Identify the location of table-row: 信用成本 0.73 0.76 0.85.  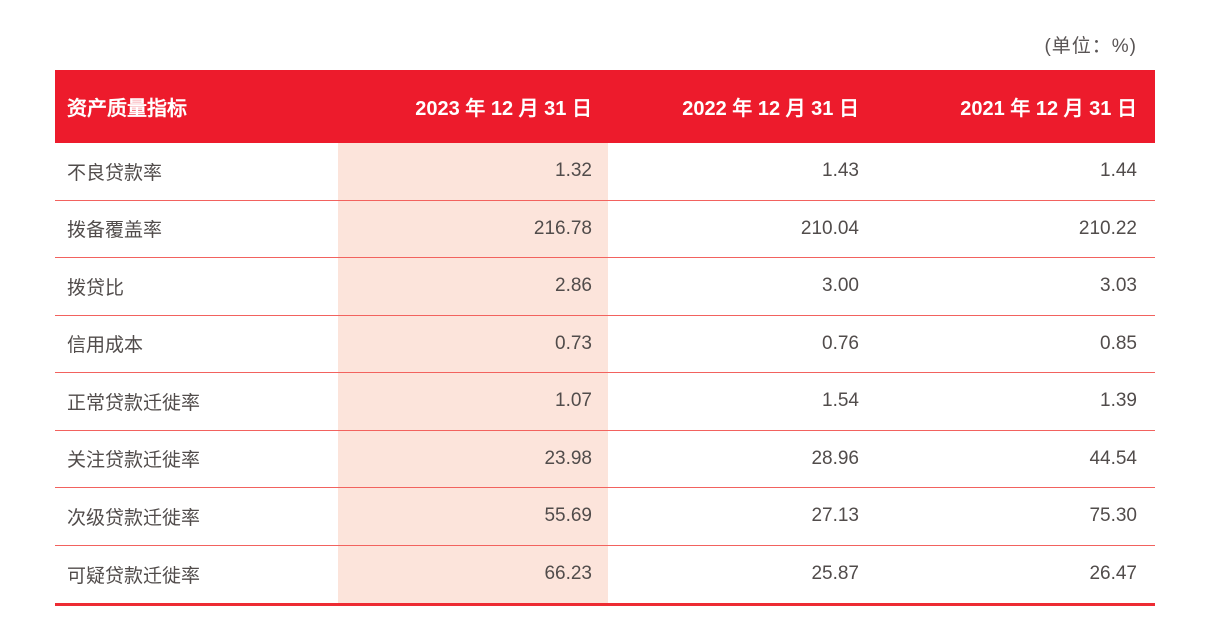
(605, 344).